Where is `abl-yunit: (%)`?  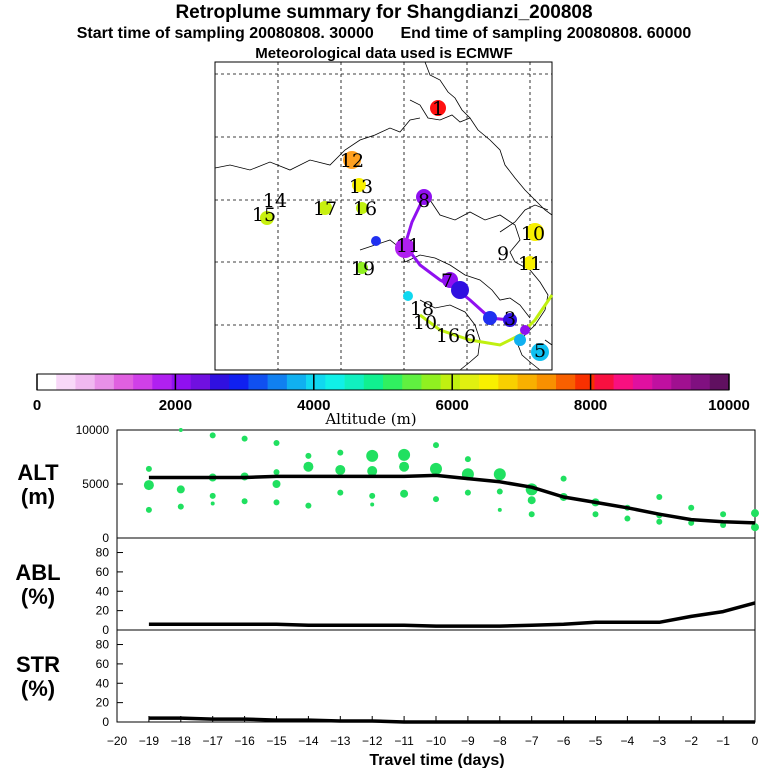 abl-yunit: (%) is located at coordinates (38, 596).